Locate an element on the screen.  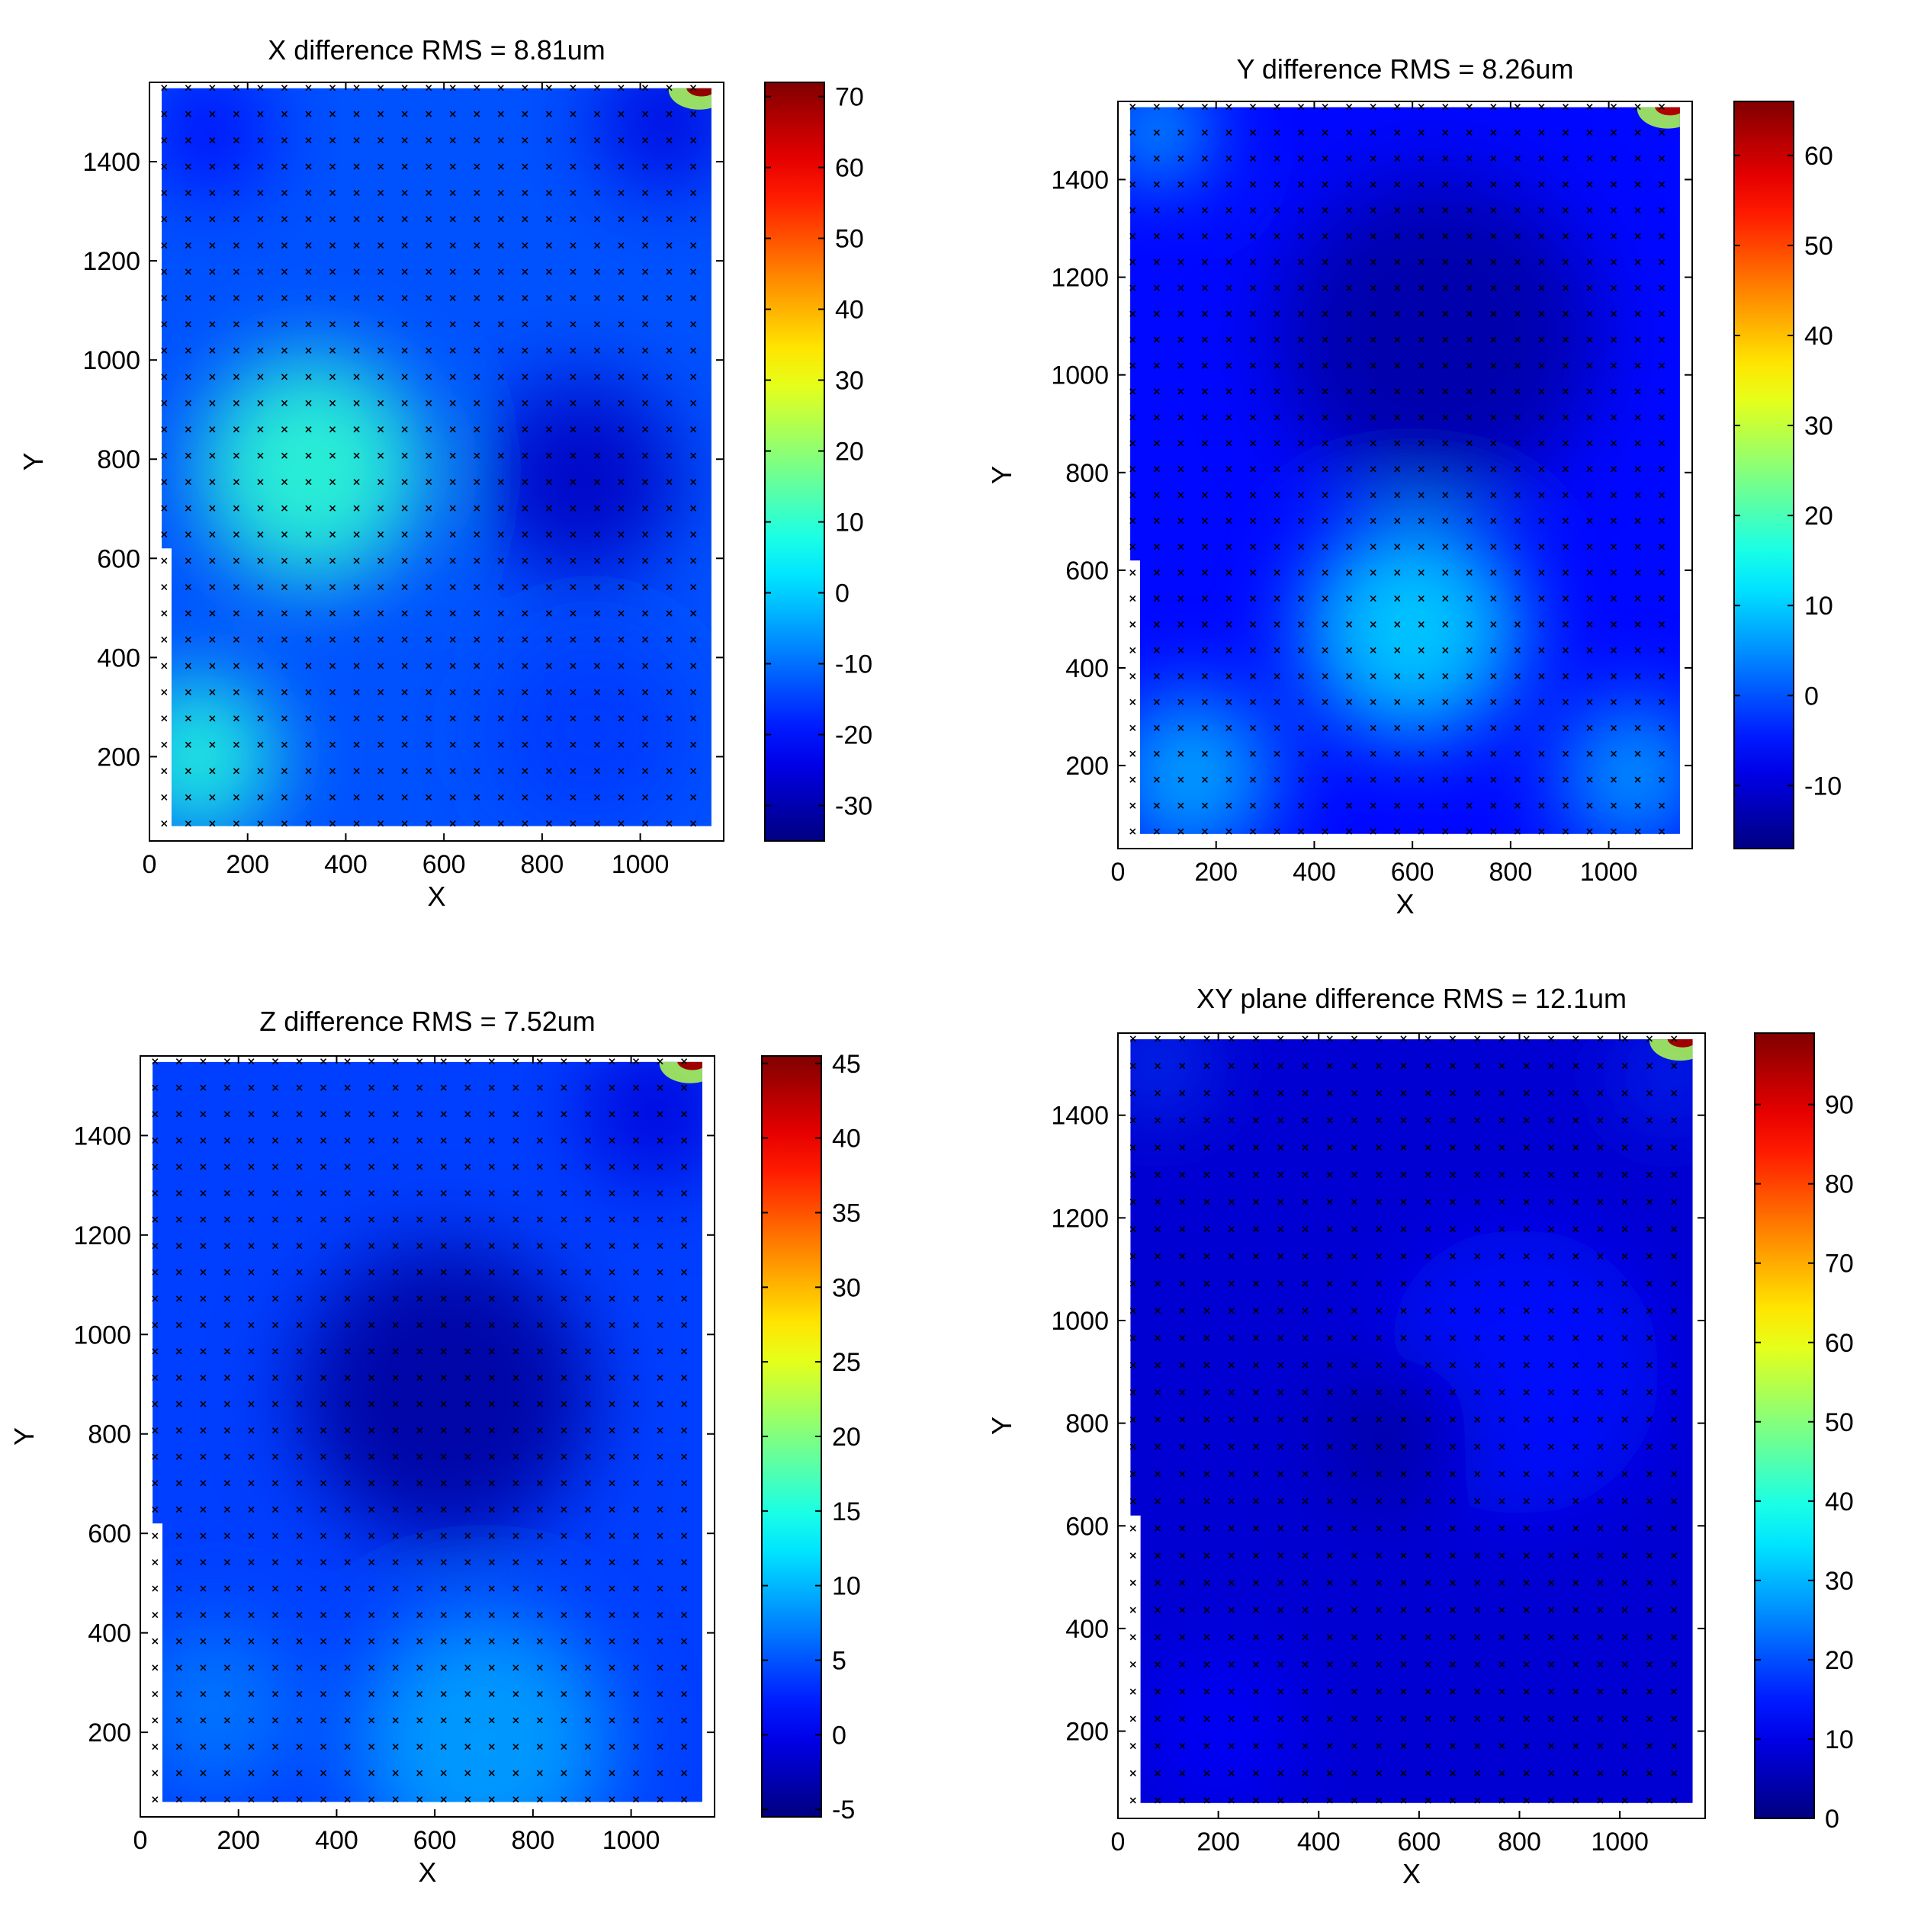
colorbar-tick-label: 15 is located at coordinates (846, 1512).